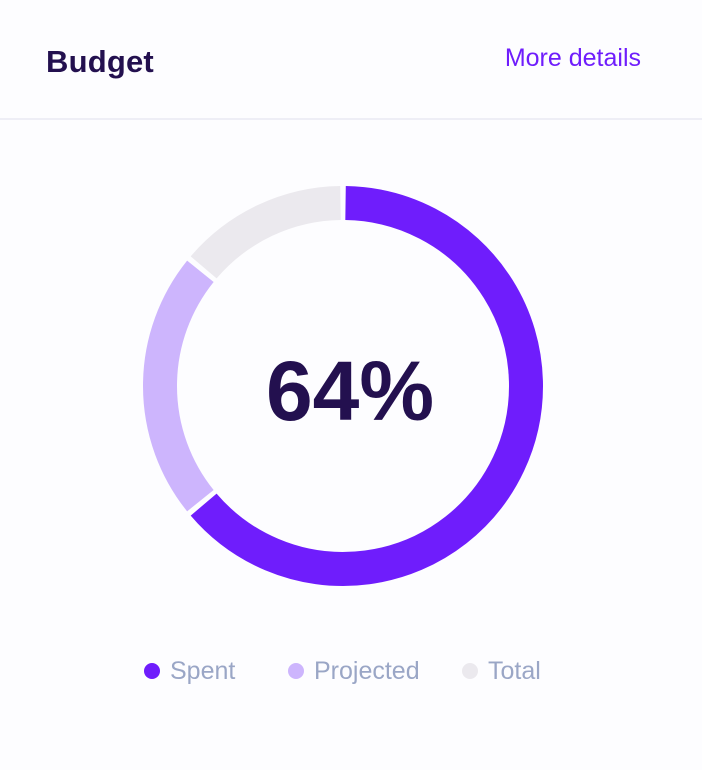 The width and height of the screenshot is (702, 770). I want to click on donut-slice-total, so click(266, 232).